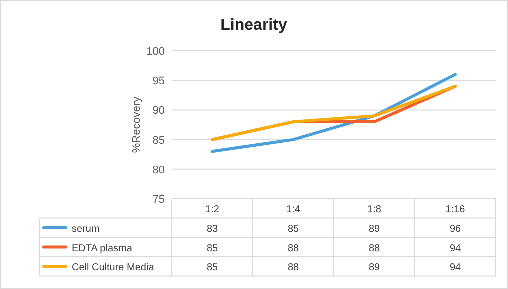 The width and height of the screenshot is (508, 289). I want to click on y-tick-label: 90, so click(158, 111).